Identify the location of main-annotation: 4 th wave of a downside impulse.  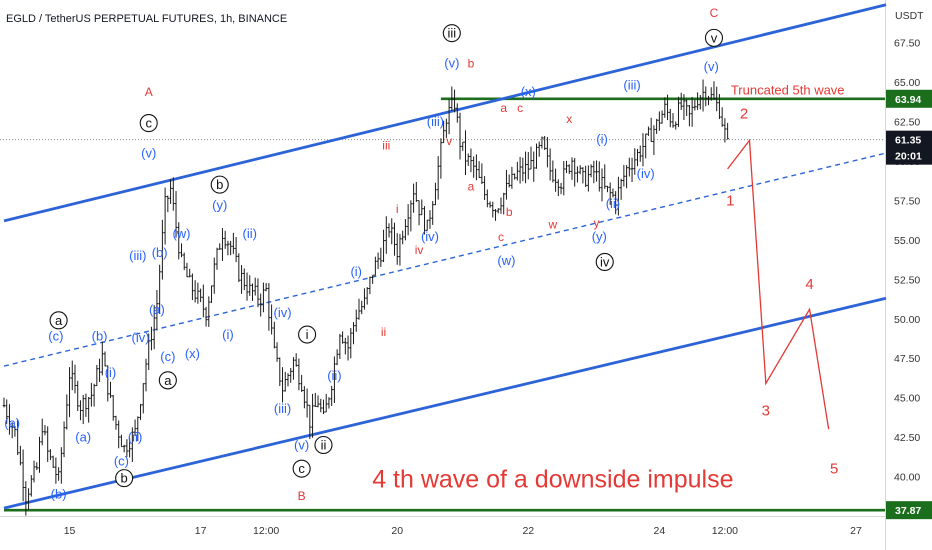
(552, 480).